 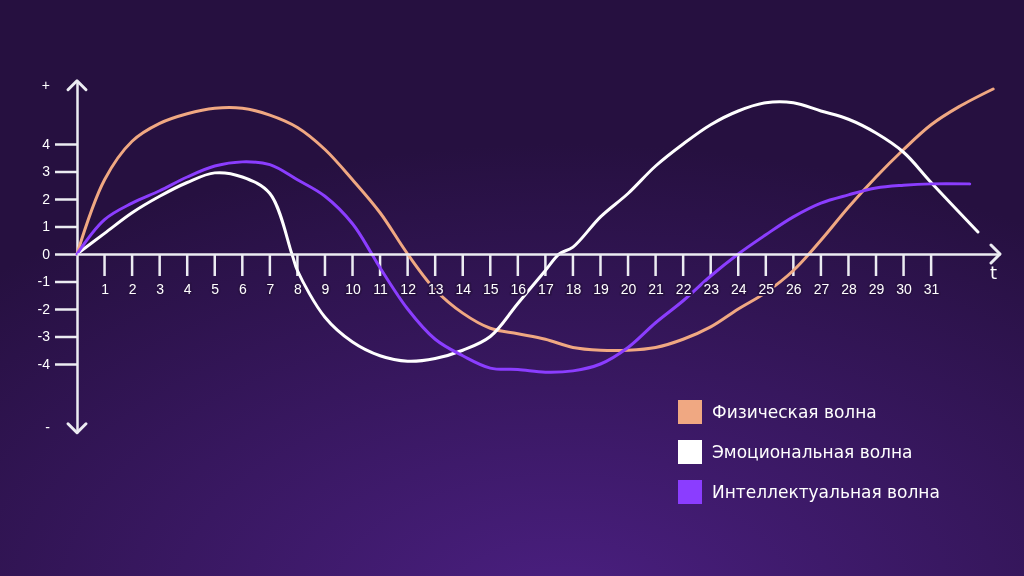 What do you see at coordinates (46, 253) in the screenshot?
I see `y-tick-label: 0` at bounding box center [46, 253].